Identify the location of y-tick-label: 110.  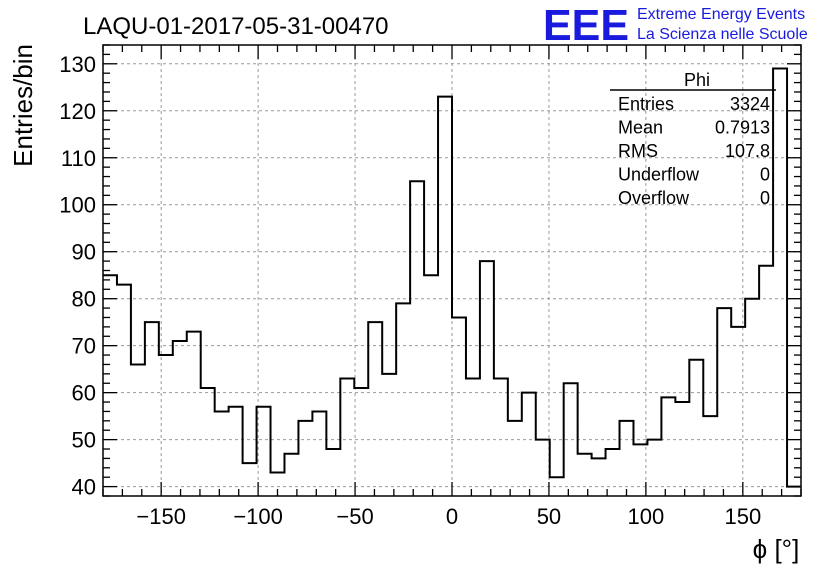
(78, 158).